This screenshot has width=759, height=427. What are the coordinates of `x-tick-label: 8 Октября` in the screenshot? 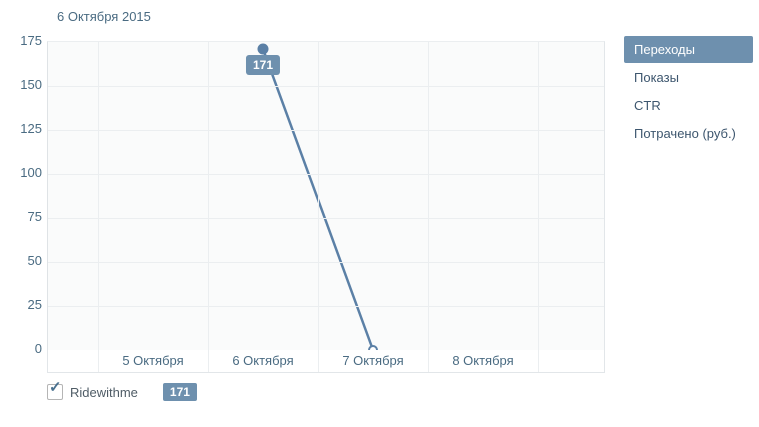 It's located at (483, 360).